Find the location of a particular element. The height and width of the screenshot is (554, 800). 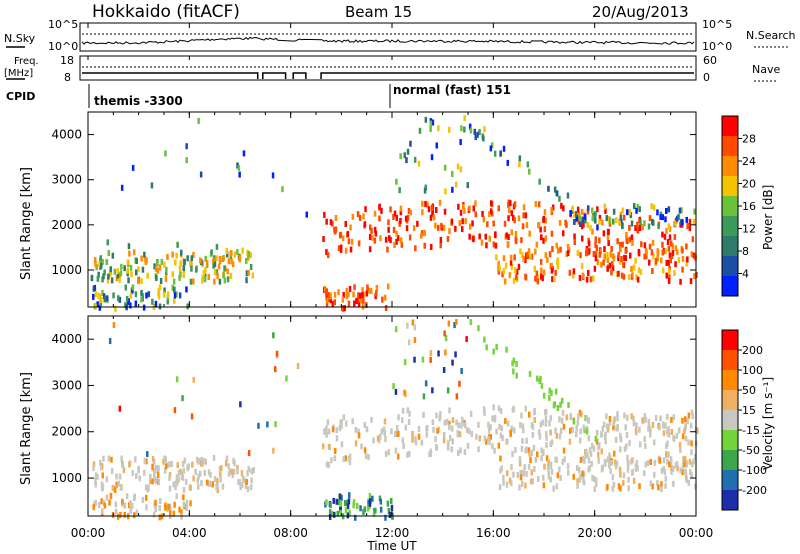

y-tick-label: 2000 is located at coordinates (66, 225).